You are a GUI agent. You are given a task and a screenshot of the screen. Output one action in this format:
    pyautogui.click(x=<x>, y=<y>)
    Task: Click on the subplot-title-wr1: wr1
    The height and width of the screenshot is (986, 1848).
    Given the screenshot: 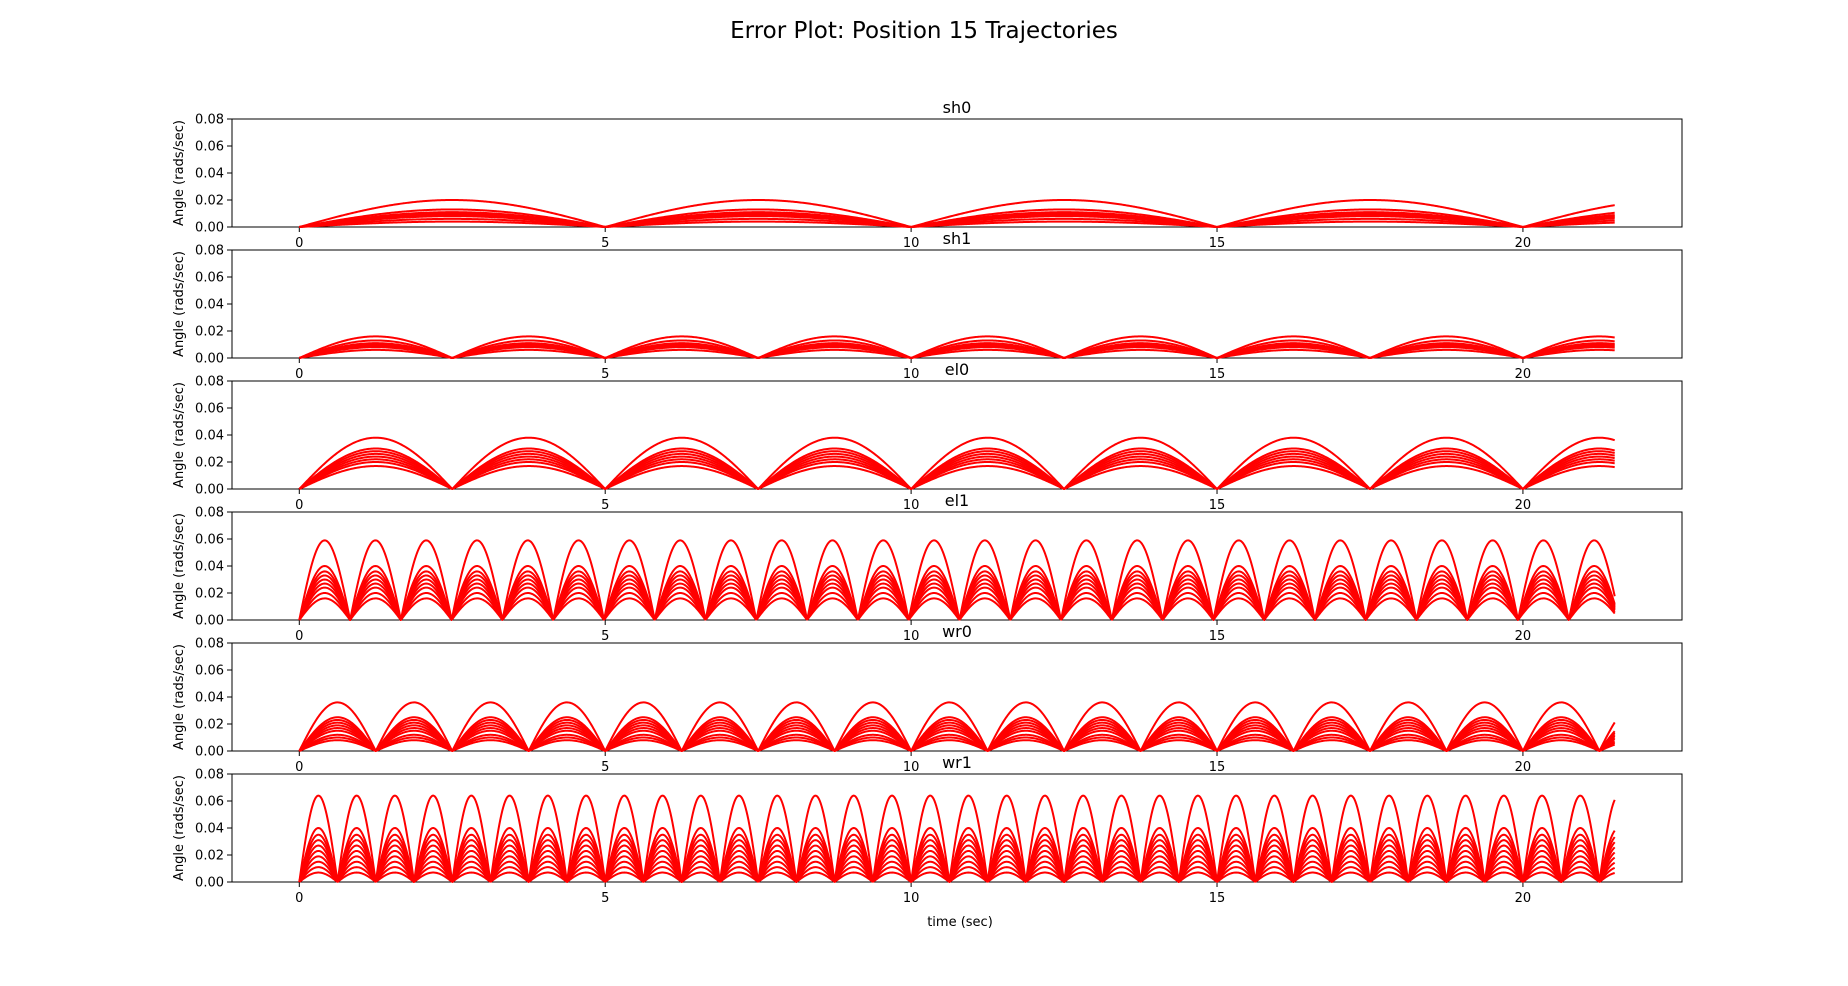 What is the action you would take?
    pyautogui.click(x=957, y=762)
    